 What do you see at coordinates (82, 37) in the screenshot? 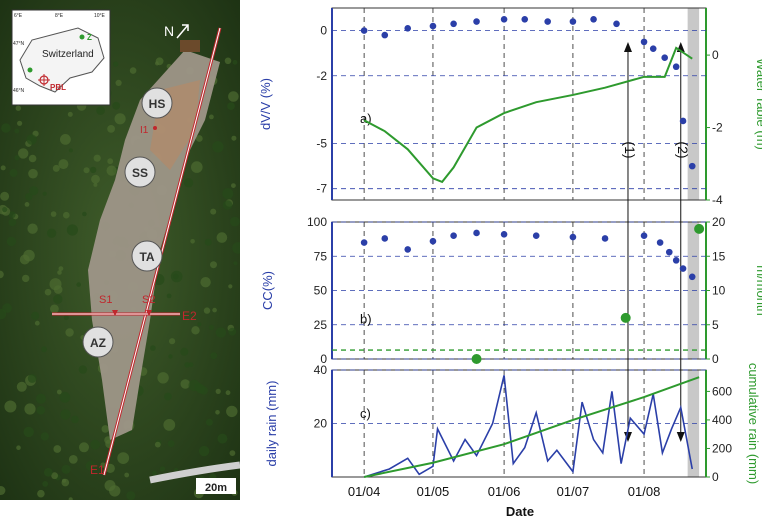
I see `inset-site-z-marker` at bounding box center [82, 37].